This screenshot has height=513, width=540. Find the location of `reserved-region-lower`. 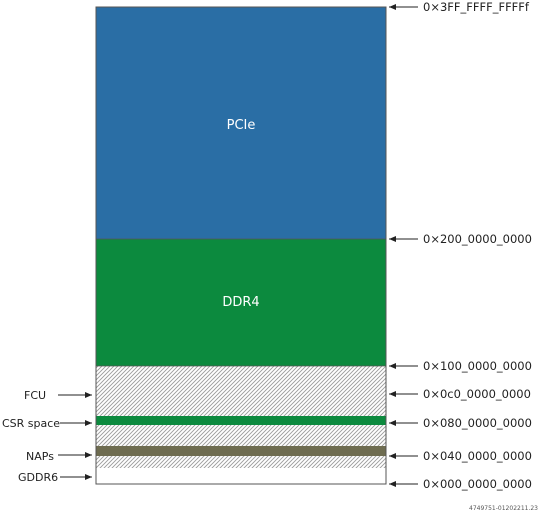

reserved-region-lower is located at coordinates (241, 462).